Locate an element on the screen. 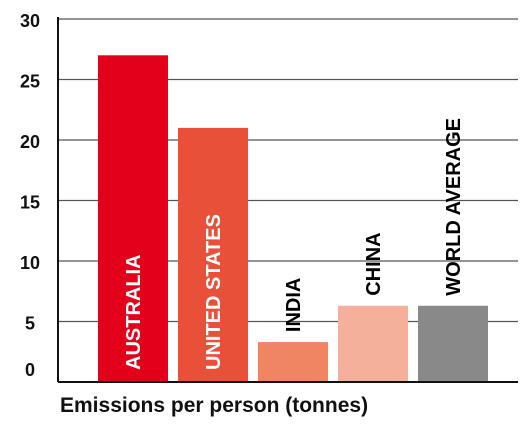 The image size is (526, 428). bar-world-average is located at coordinates (453, 343).